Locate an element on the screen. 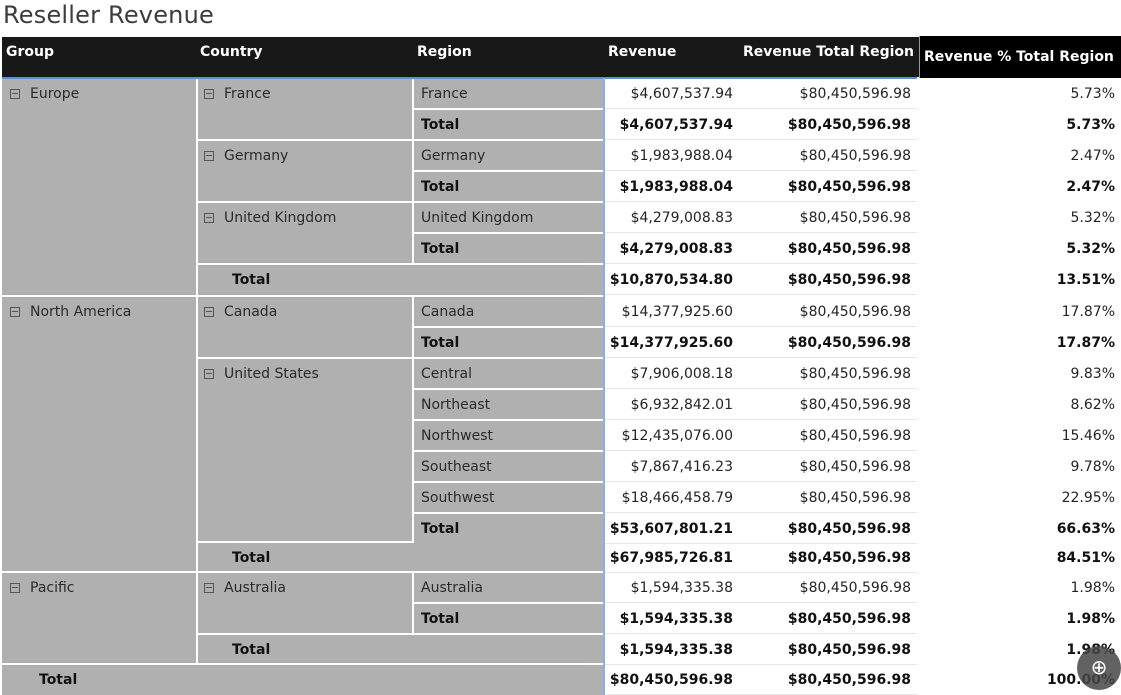  group-cell-pacific: Pacific is located at coordinates (99, 618).